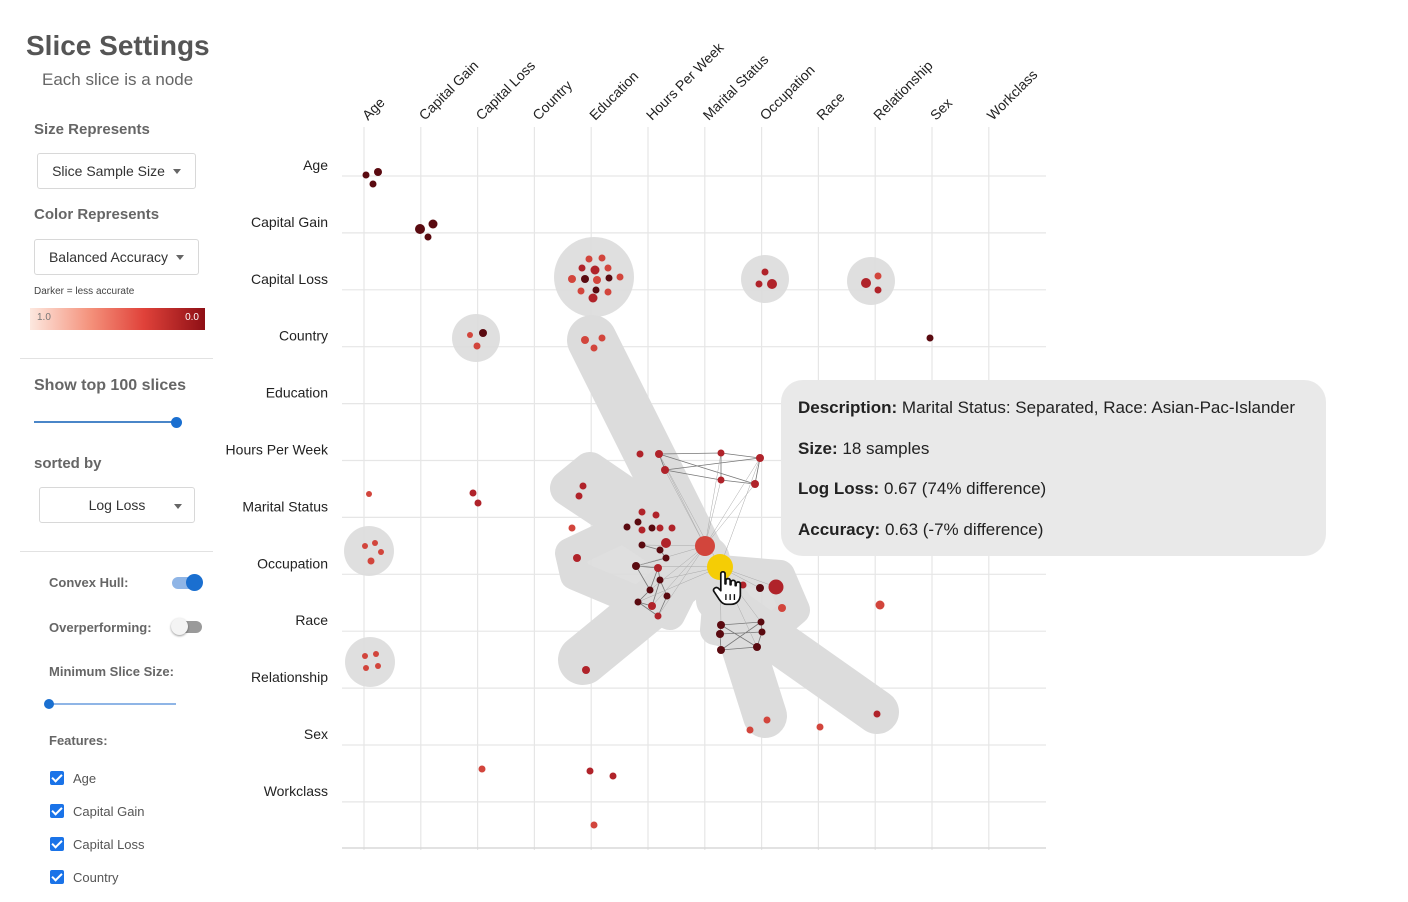 This screenshot has width=1408, height=902. I want to click on row-label-education: Education, so click(297, 393).